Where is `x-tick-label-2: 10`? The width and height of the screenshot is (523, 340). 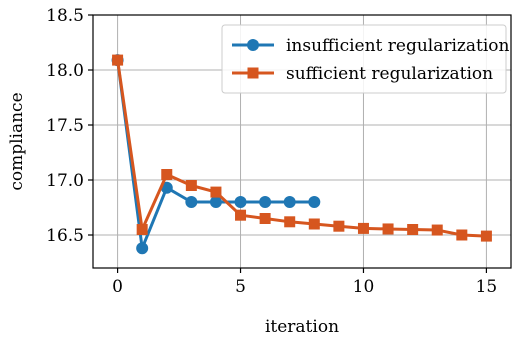
x-tick-label-2: 10 is located at coordinates (364, 287).